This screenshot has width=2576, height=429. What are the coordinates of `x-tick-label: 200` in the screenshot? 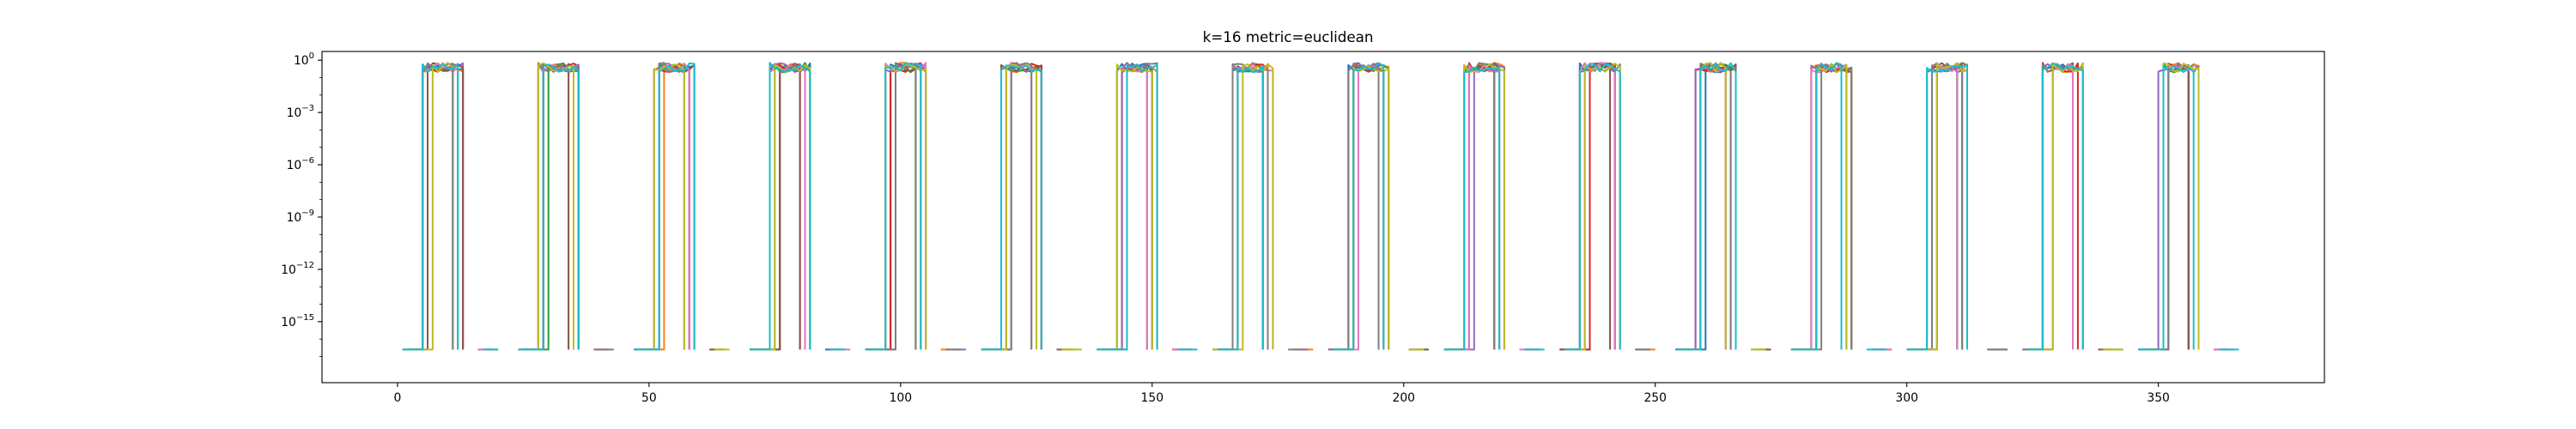 It's located at (1404, 398).